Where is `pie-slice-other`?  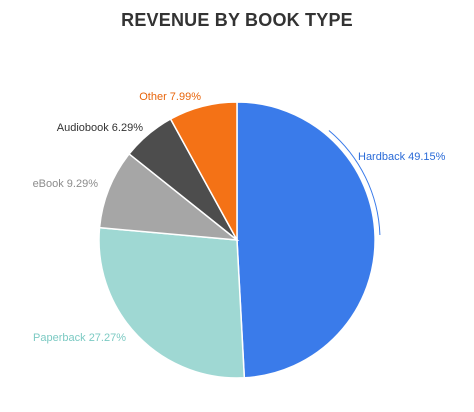 pie-slice-other is located at coordinates (203, 171).